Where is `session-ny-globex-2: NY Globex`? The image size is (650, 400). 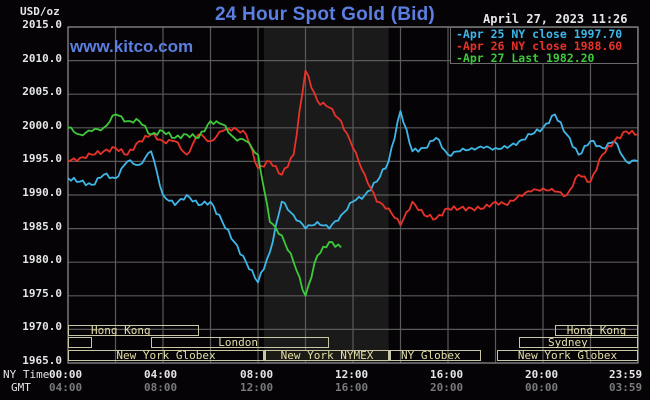
session-ny-globex-2: NY Globex is located at coordinates (435, 355).